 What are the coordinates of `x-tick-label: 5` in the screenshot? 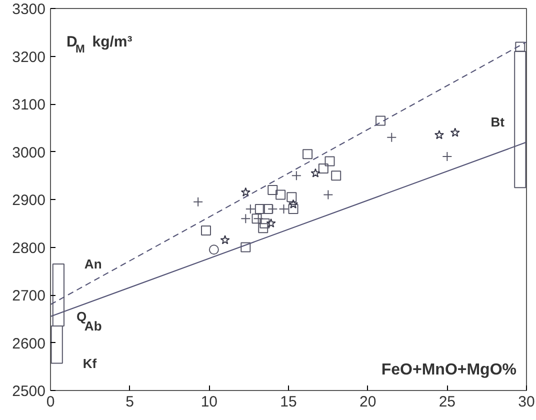 It's located at (130, 402).